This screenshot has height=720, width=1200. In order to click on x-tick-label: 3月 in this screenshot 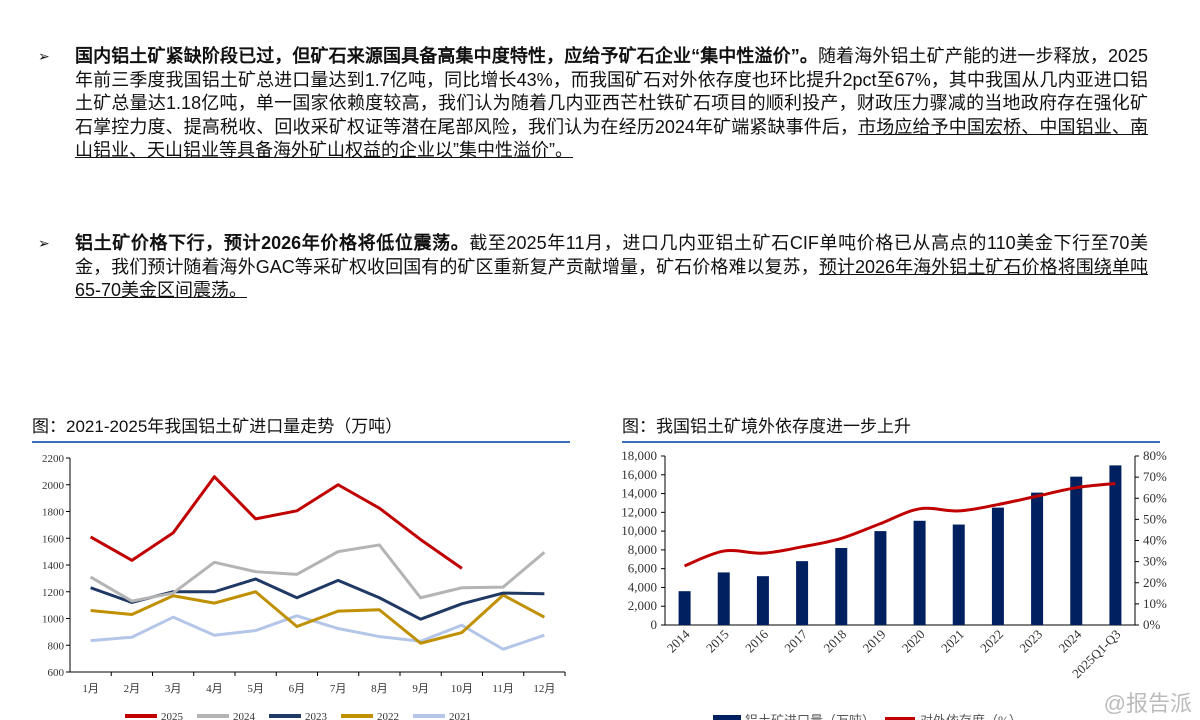, I will do `click(173, 689)`.